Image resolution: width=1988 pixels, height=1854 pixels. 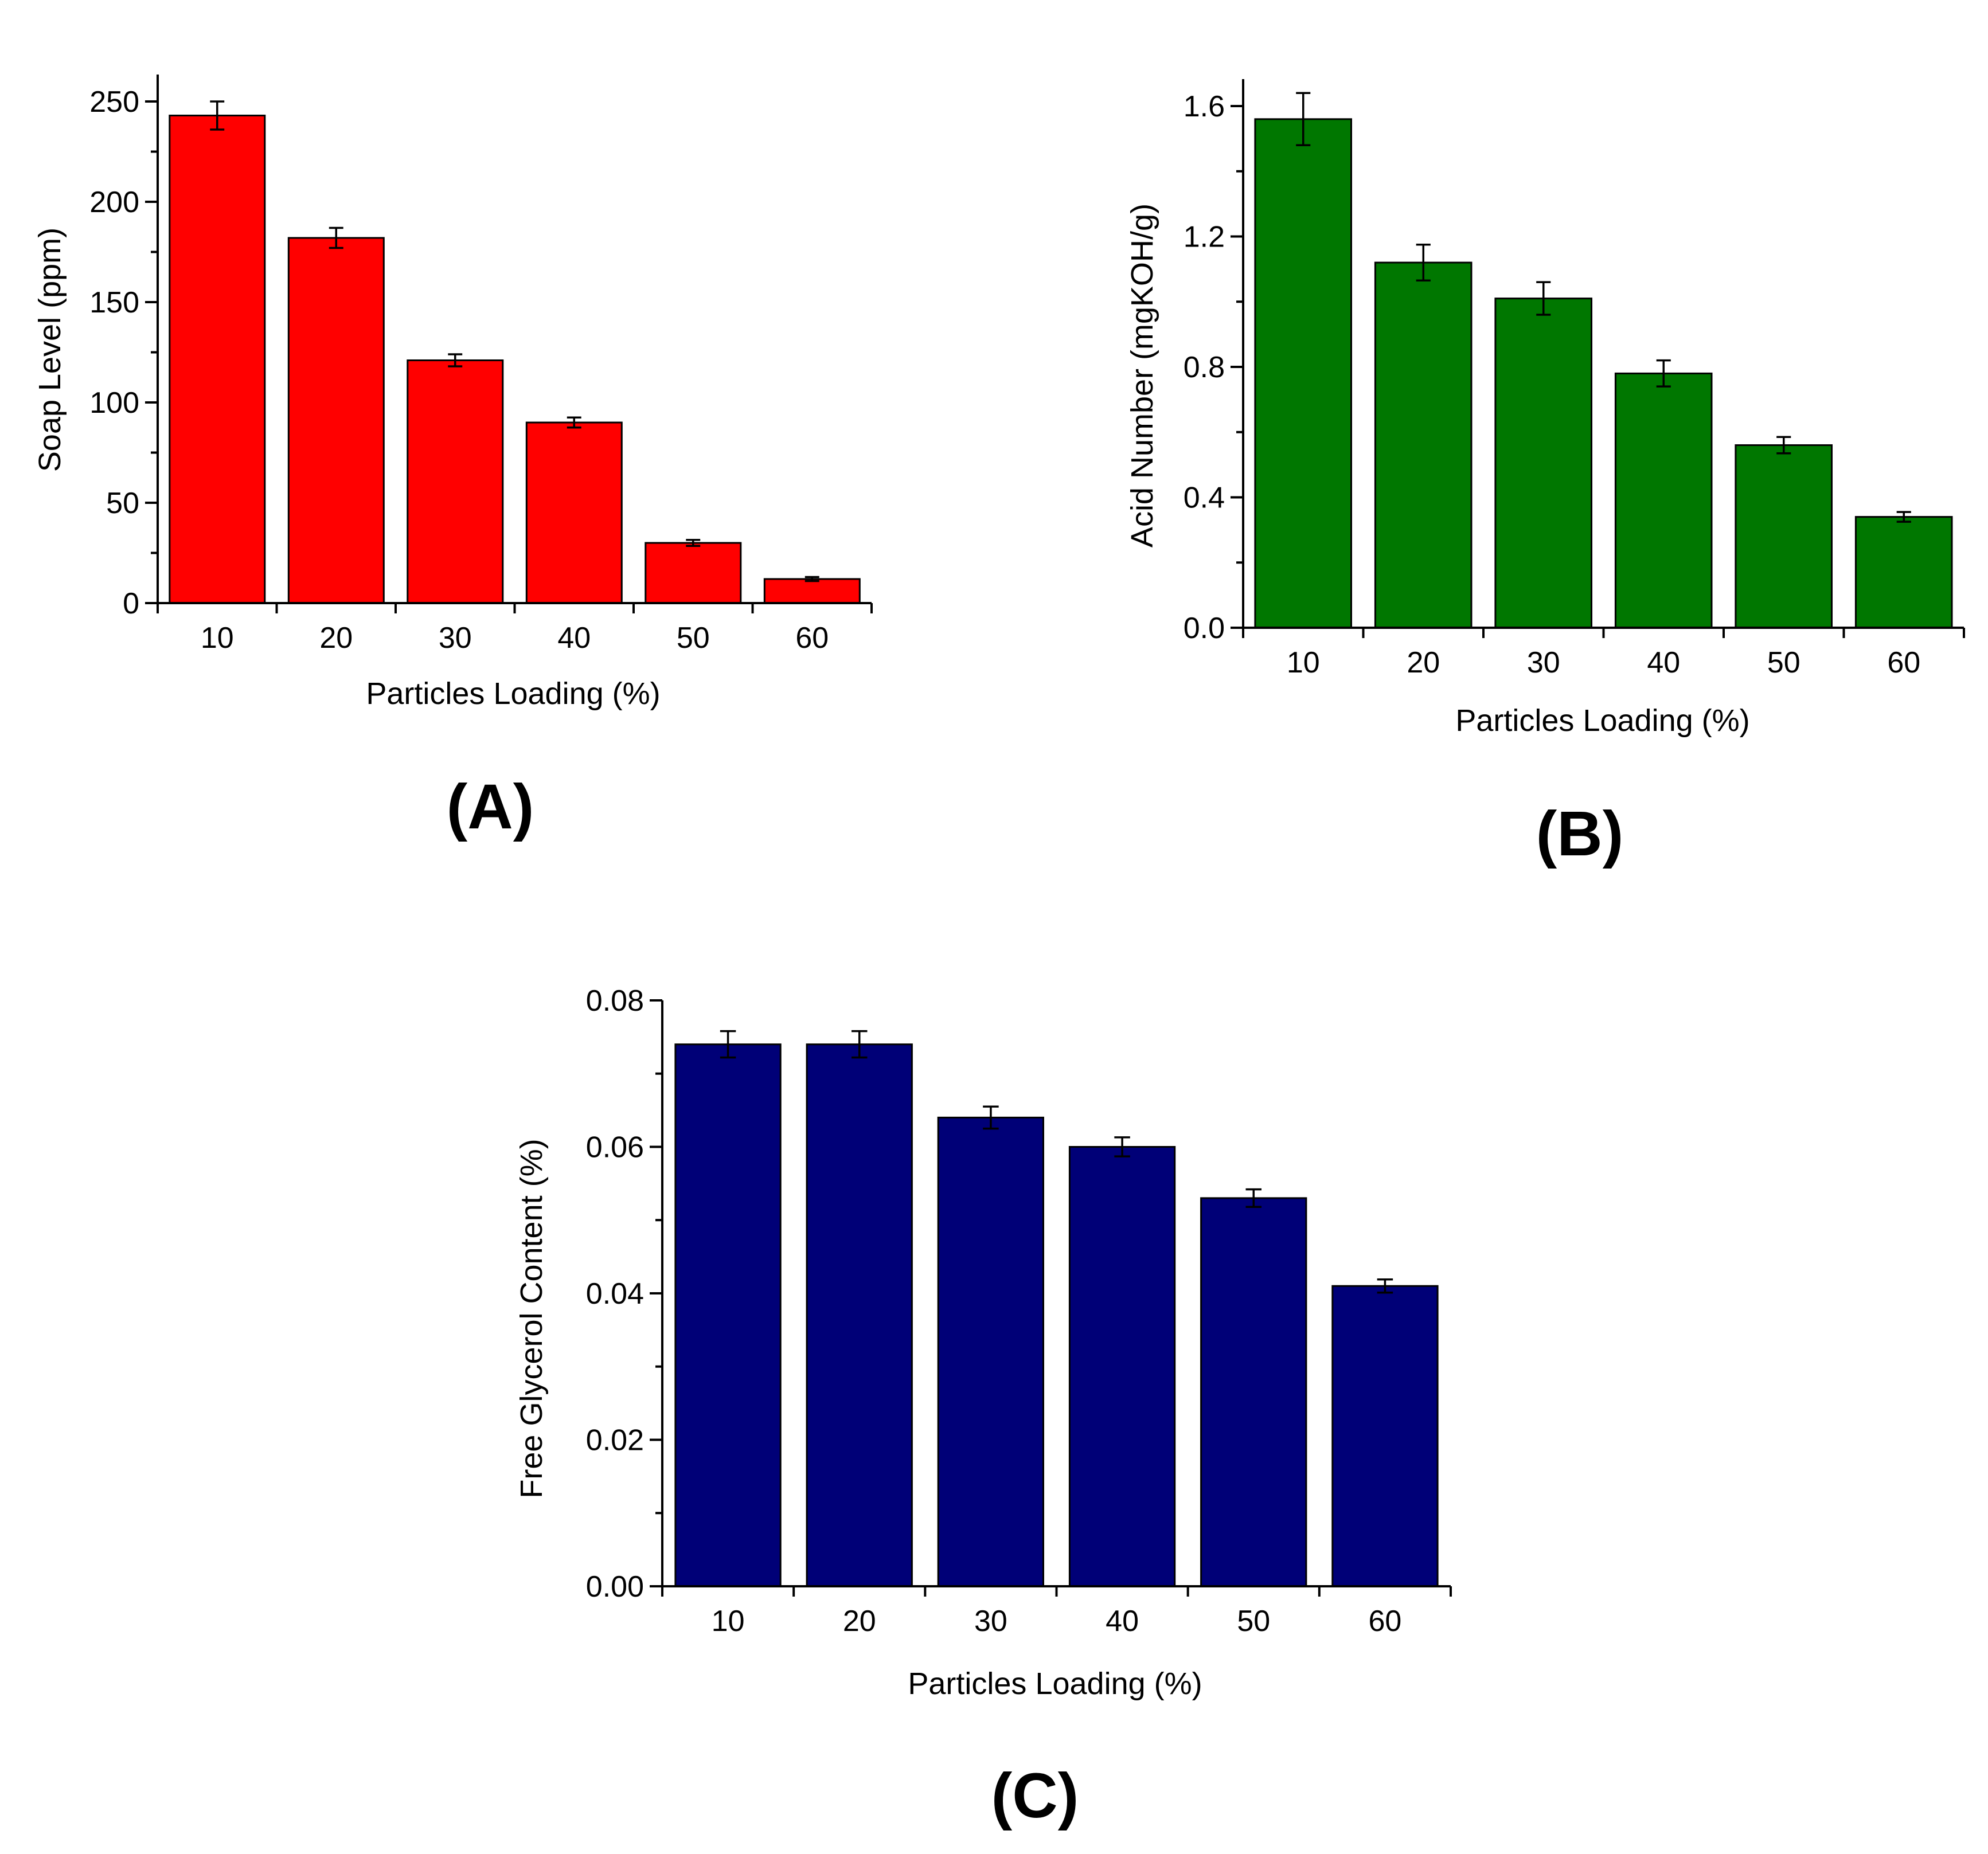 I want to click on panel-b-x-axis-label: Particles Loading (%), so click(x=1602, y=720).